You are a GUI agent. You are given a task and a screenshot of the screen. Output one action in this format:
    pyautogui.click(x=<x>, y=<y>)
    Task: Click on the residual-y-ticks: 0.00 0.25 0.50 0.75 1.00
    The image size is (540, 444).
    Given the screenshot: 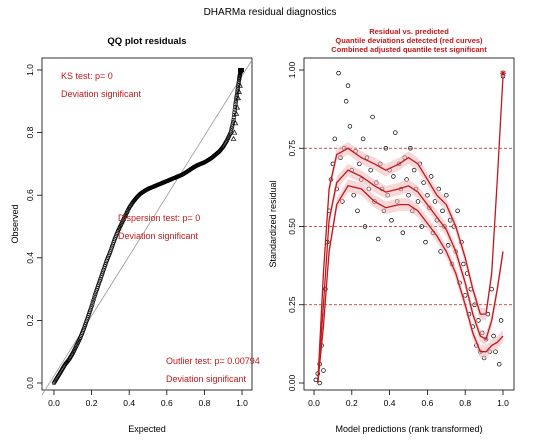 What is the action you would take?
    pyautogui.click(x=295, y=226)
    